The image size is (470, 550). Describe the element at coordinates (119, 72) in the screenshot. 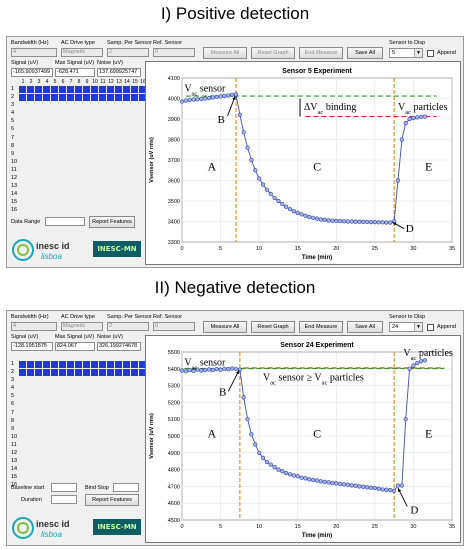

I see `noise-field: 137.699925747` at that location.